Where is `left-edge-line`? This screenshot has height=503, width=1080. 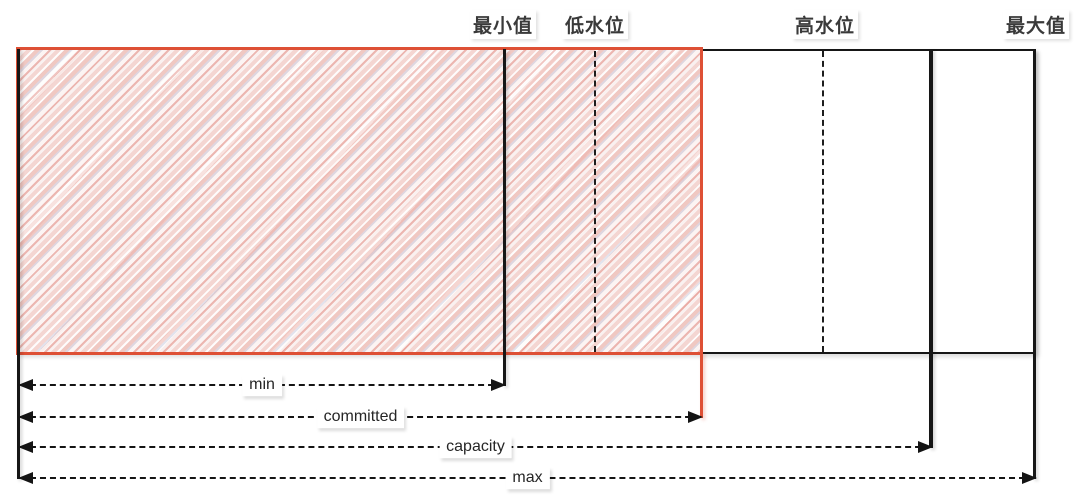 left-edge-line is located at coordinates (18, 264).